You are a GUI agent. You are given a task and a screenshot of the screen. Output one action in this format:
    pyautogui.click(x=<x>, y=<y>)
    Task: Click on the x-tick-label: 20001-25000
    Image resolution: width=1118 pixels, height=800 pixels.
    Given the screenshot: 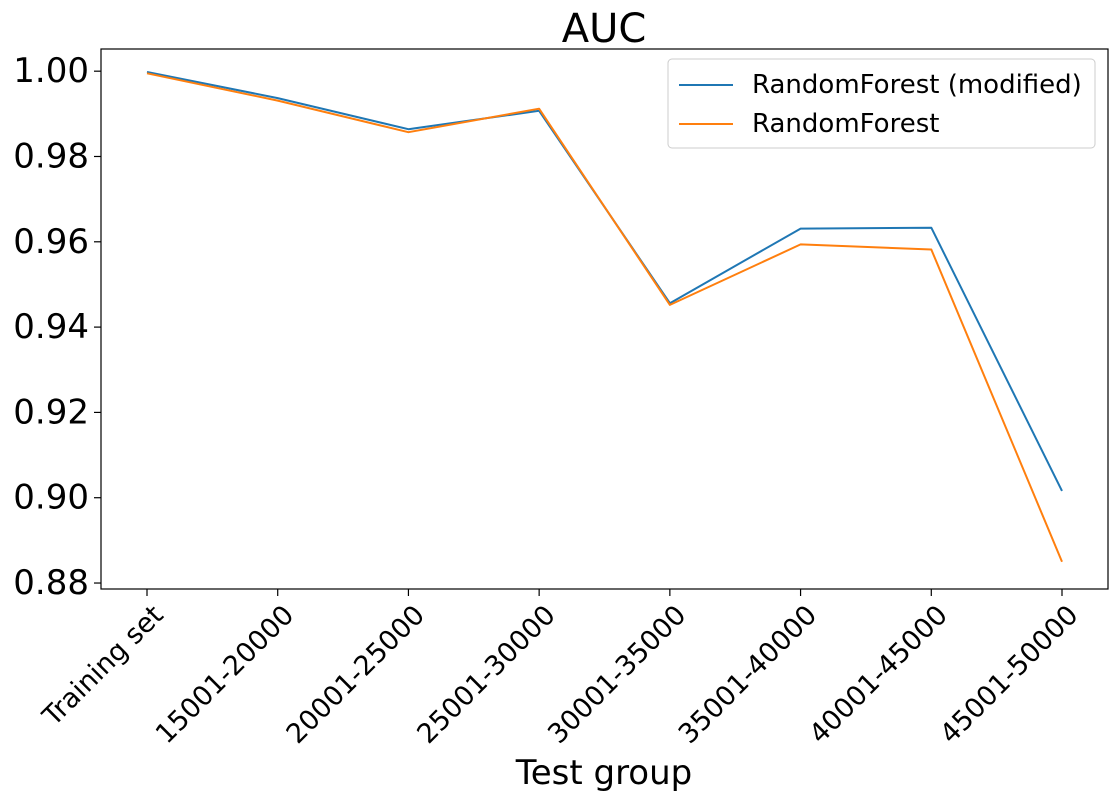 What is the action you would take?
    pyautogui.click(x=356, y=675)
    